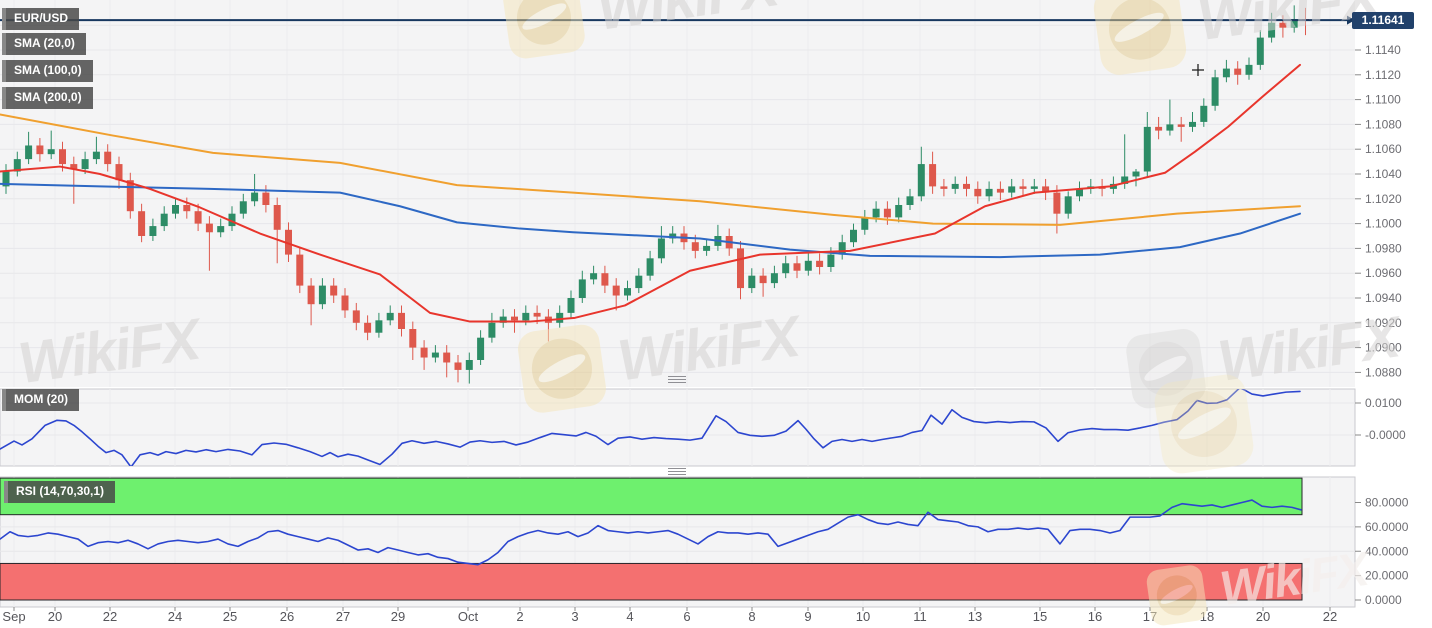 Image resolution: width=1432 pixels, height=628 pixels. I want to click on svg-text: 1.1020, so click(1383, 199).